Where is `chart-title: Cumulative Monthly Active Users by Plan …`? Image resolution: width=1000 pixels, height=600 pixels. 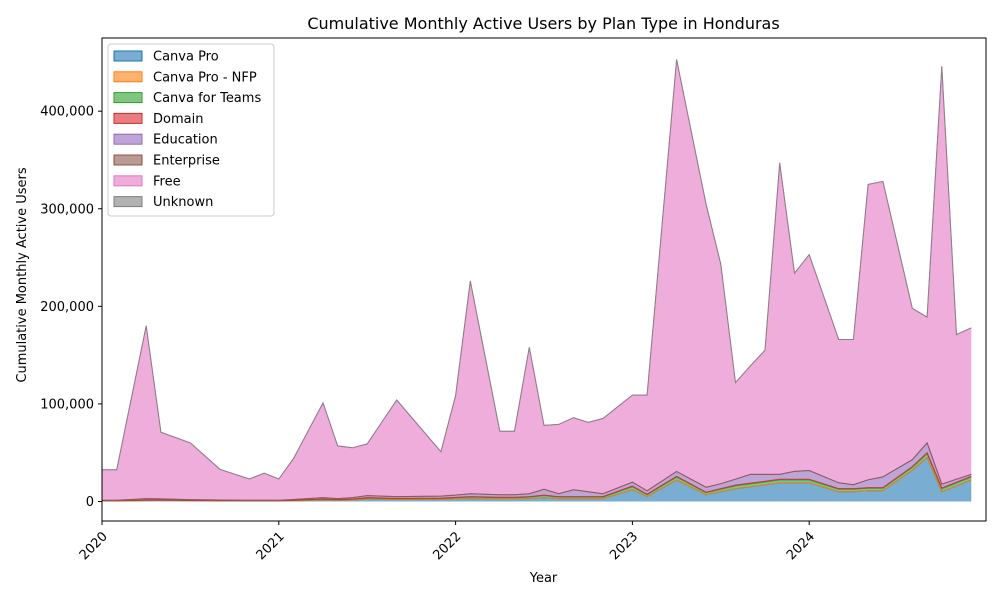 chart-title: Cumulative Monthly Active Users by Plan … is located at coordinates (543, 23).